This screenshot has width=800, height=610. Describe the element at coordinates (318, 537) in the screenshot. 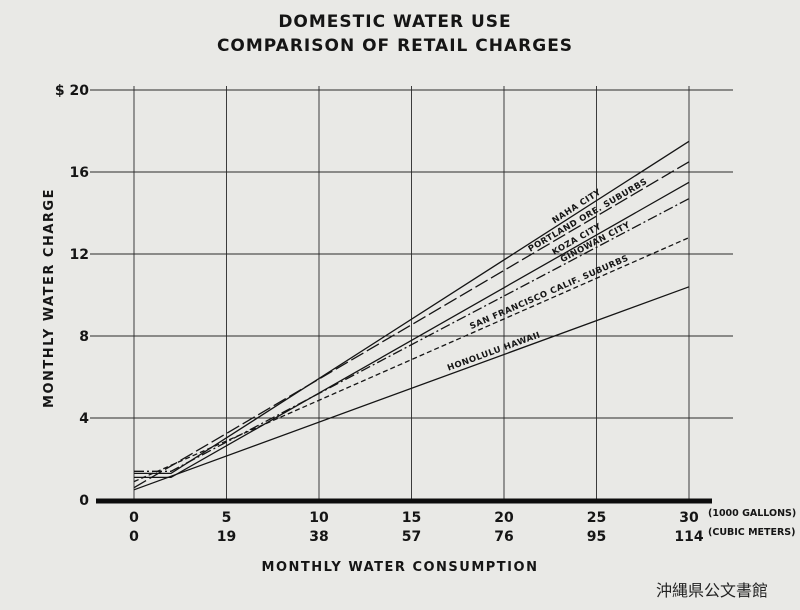

I see `x-tick-label-cubic-meters: 38` at that location.